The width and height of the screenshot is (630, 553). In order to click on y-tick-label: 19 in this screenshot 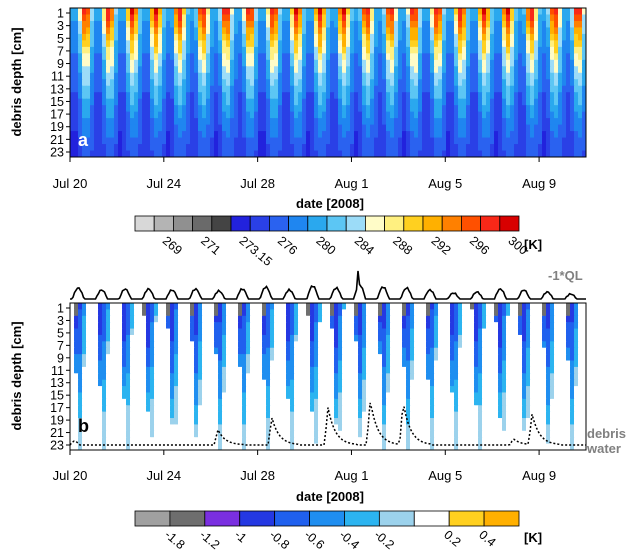, I will do `click(57, 127)`.